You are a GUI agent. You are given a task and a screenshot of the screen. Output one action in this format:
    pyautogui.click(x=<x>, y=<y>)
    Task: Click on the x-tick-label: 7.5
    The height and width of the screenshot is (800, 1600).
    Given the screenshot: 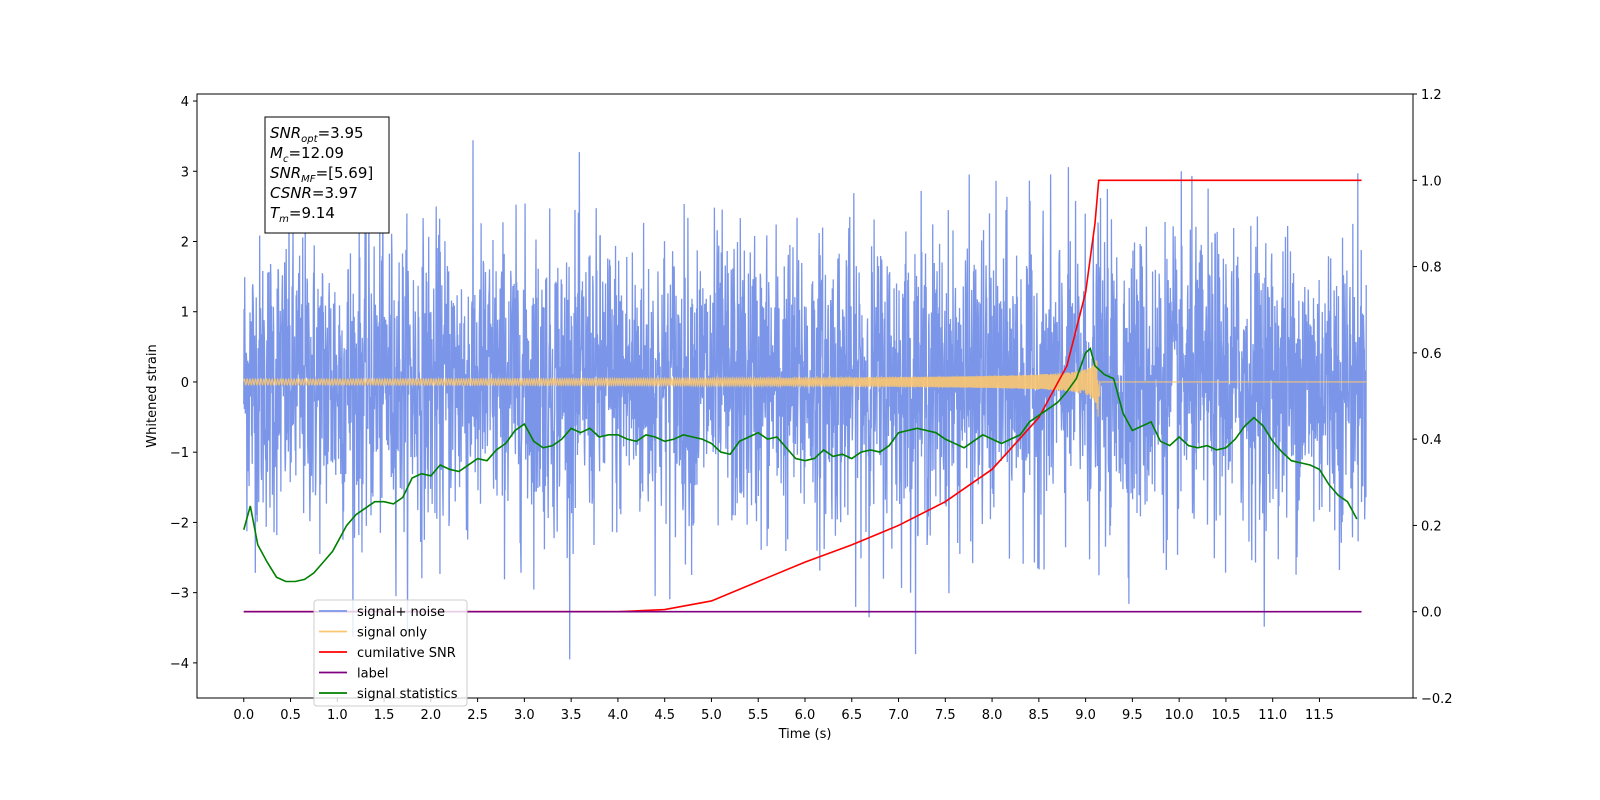 What is the action you would take?
    pyautogui.click(x=945, y=715)
    